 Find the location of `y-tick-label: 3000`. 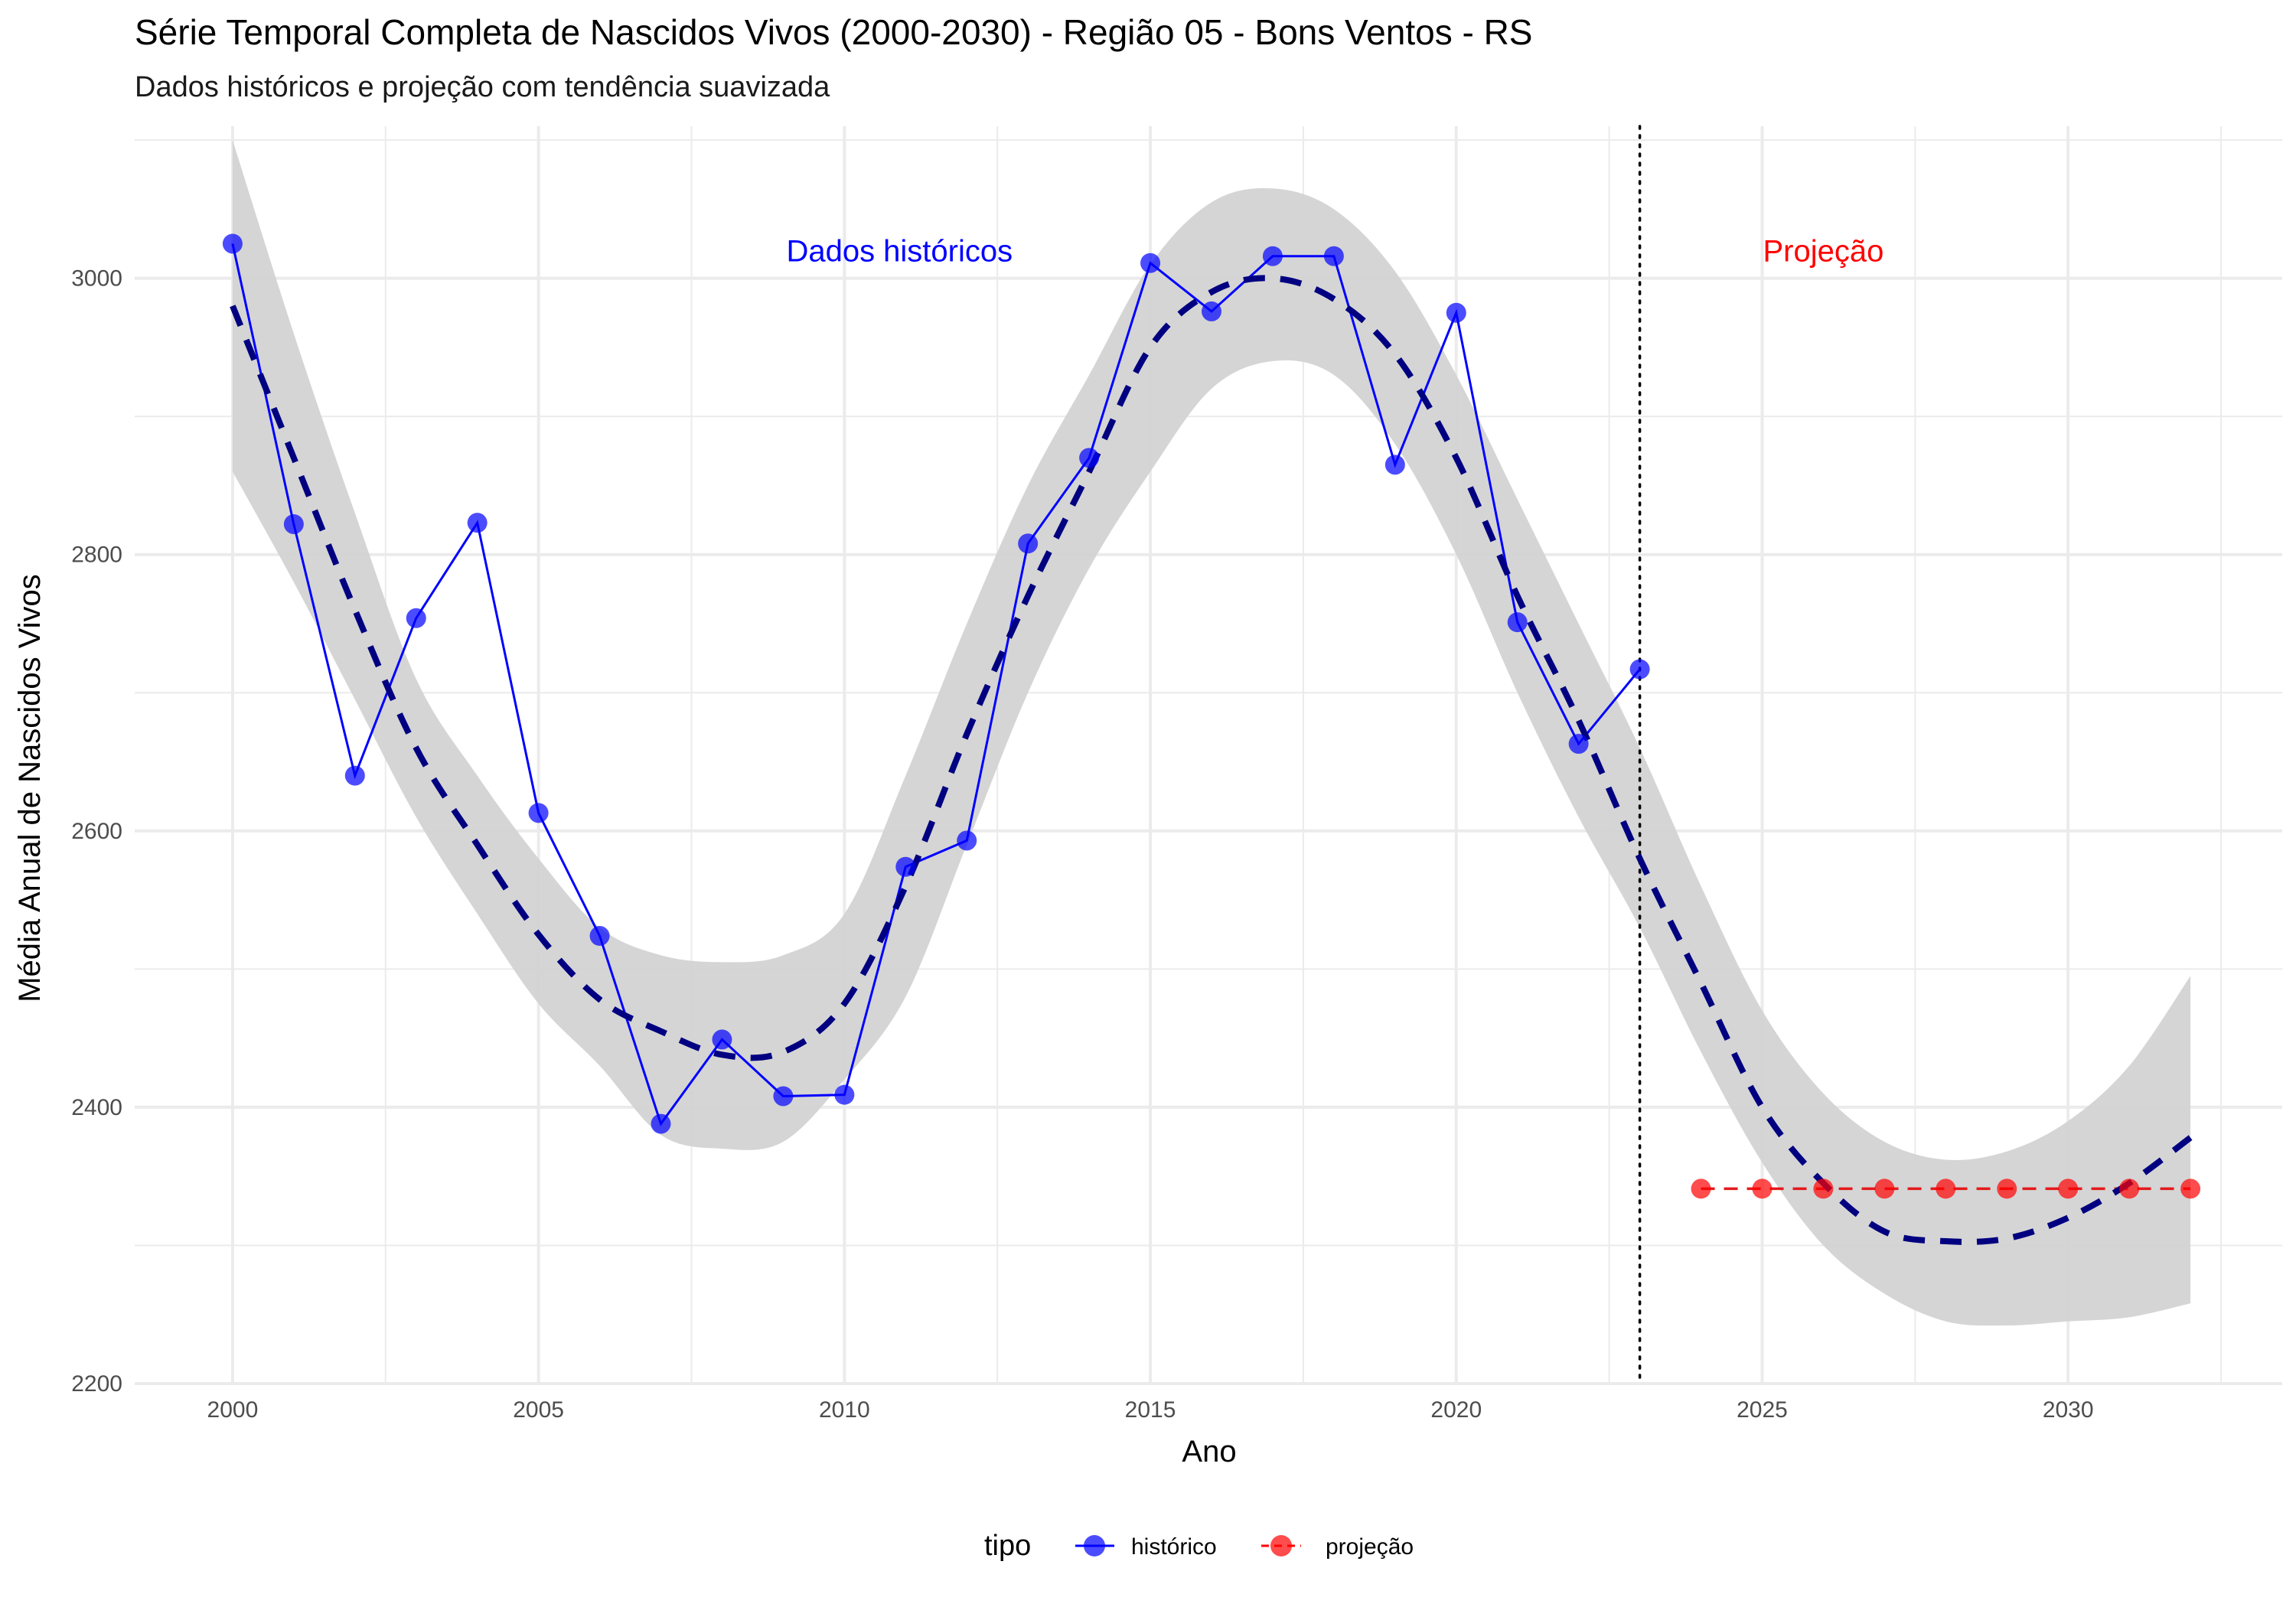

y-tick-label: 3000 is located at coordinates (96, 279).